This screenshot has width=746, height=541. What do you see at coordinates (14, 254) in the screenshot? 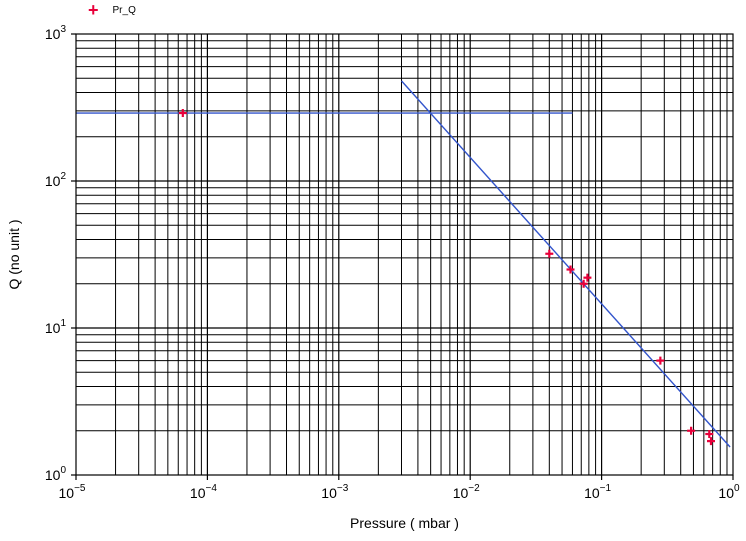
I see `y-axis-label: Q (no unit )` at bounding box center [14, 254].